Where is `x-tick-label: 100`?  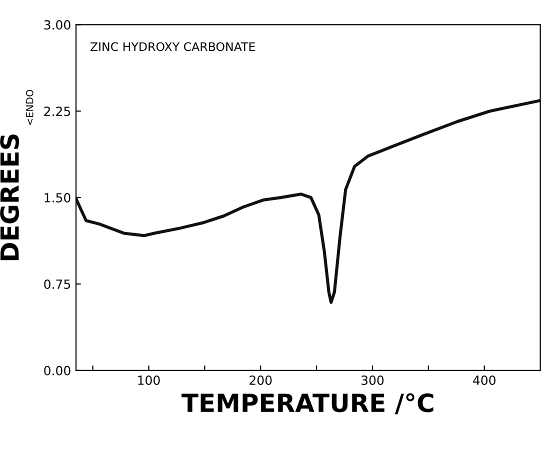 x-tick-label: 100 is located at coordinates (149, 380).